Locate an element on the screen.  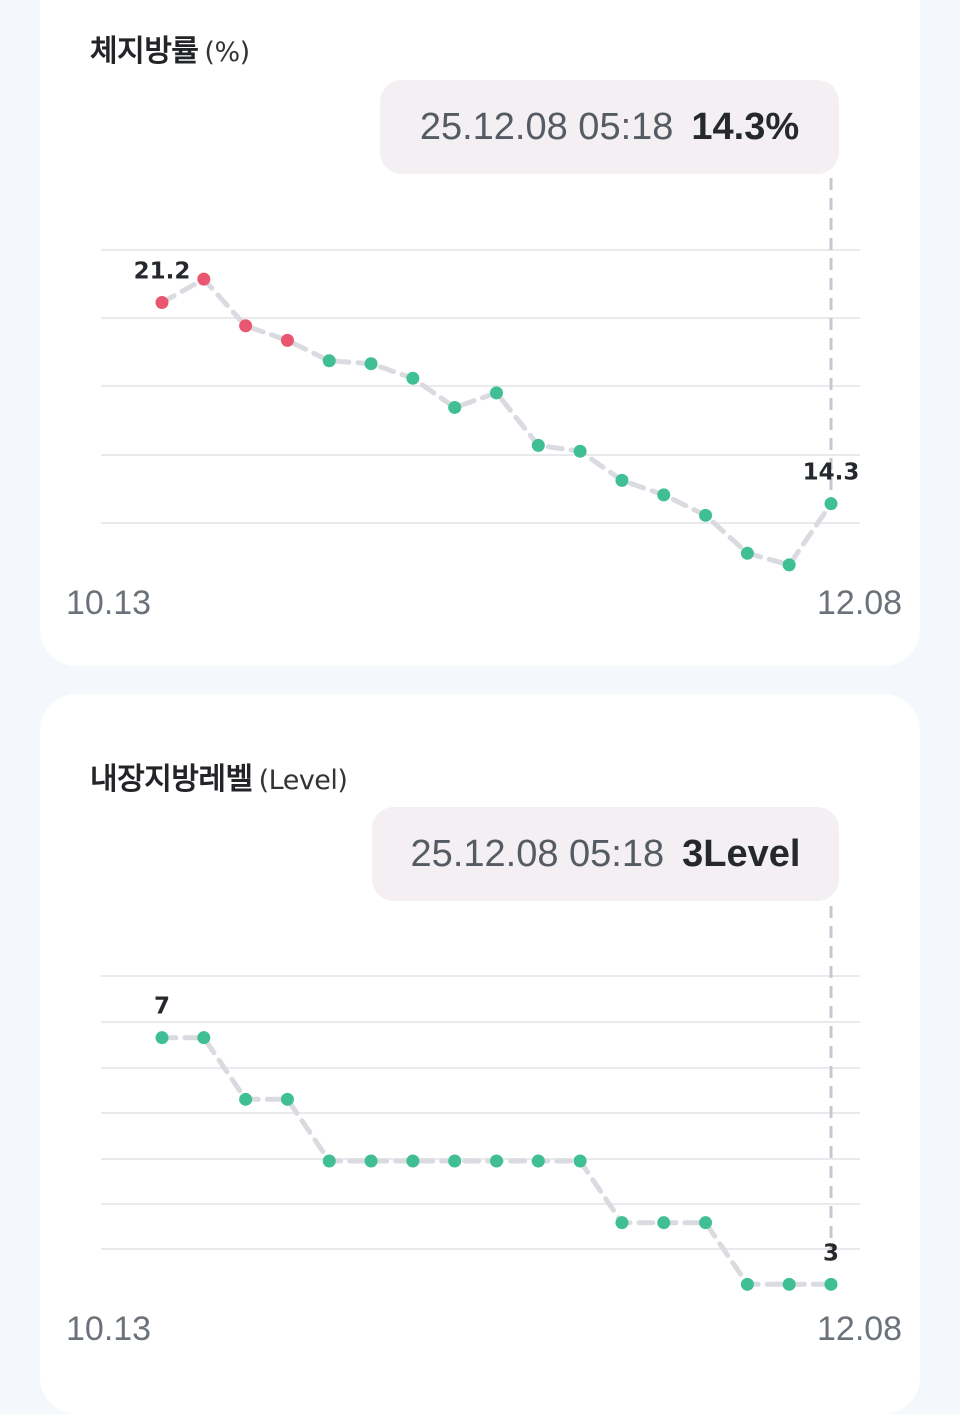
body-fat-x-start: 10.13 is located at coordinates (109, 603).